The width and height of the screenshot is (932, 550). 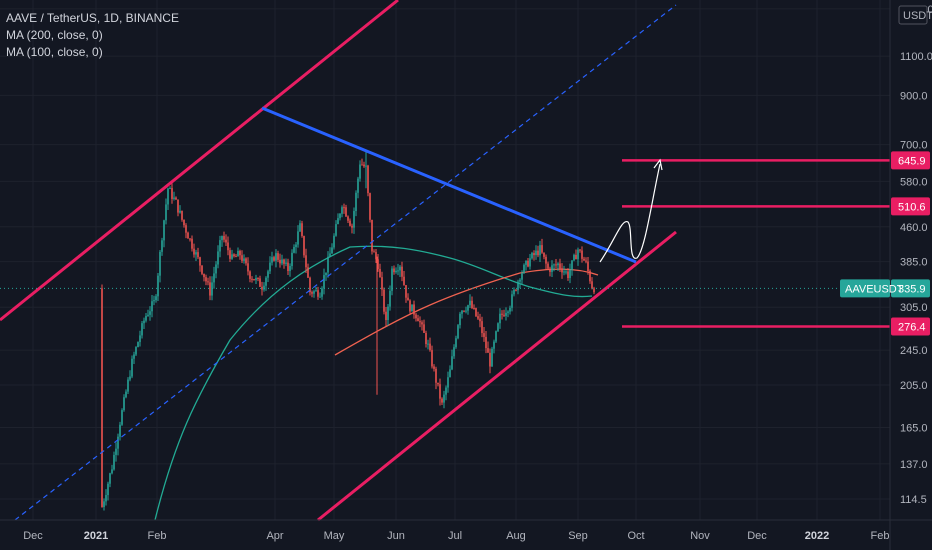 What do you see at coordinates (914, 351) in the screenshot?
I see `price-tick-label: 245.0` at bounding box center [914, 351].